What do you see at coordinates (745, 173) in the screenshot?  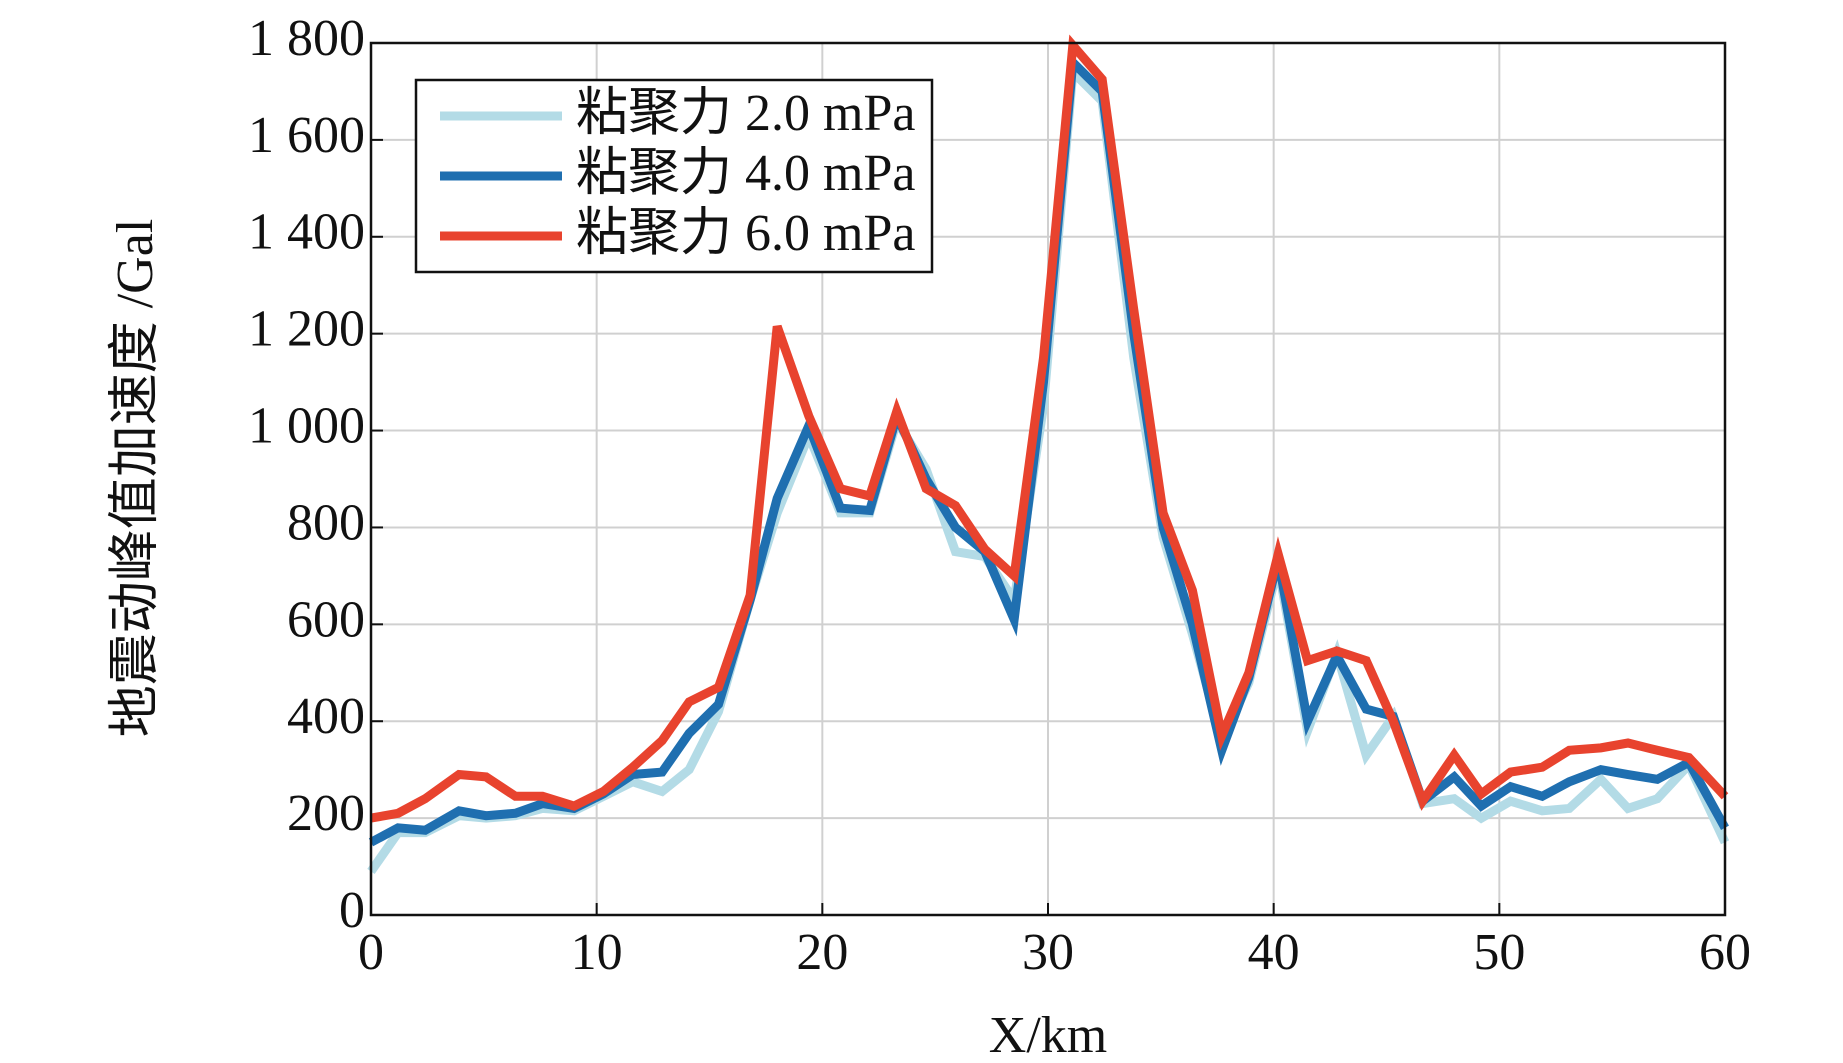 I see `legend-label: 粘聚力 4.0 mPa` at bounding box center [745, 173].